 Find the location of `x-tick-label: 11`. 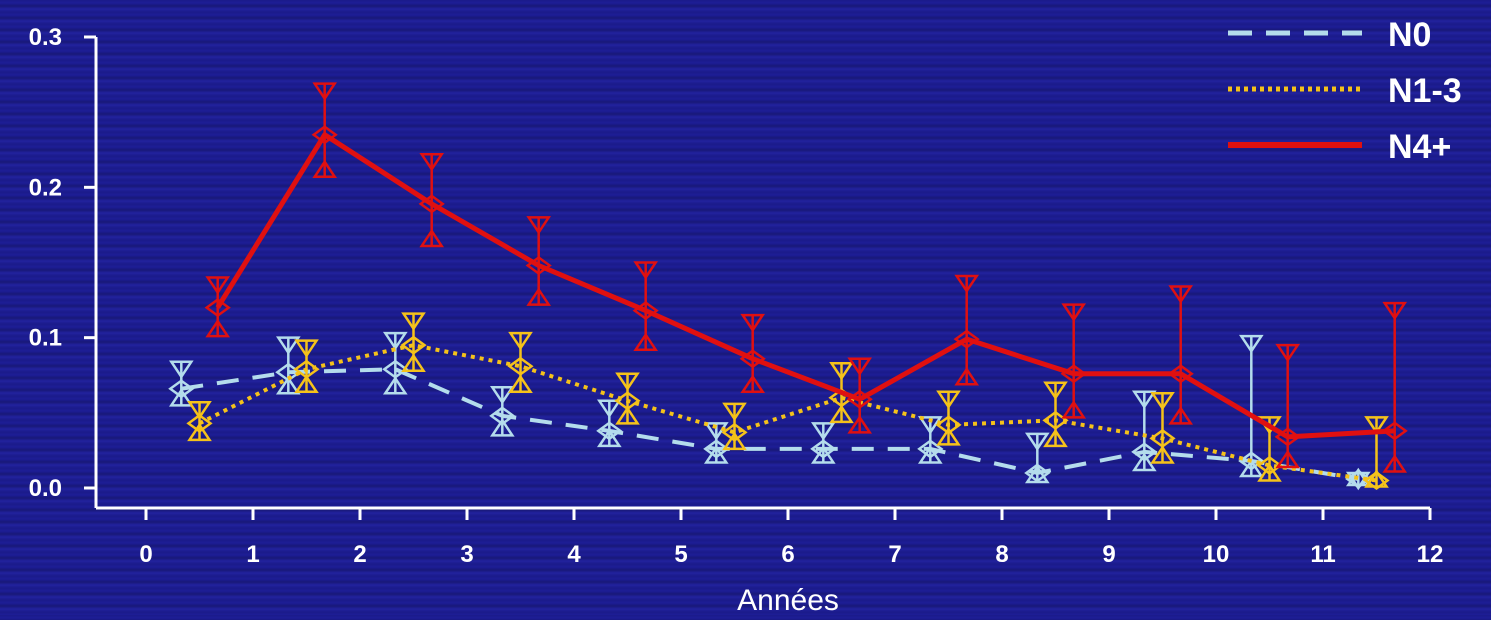

x-tick-label: 11 is located at coordinates (1322, 554).